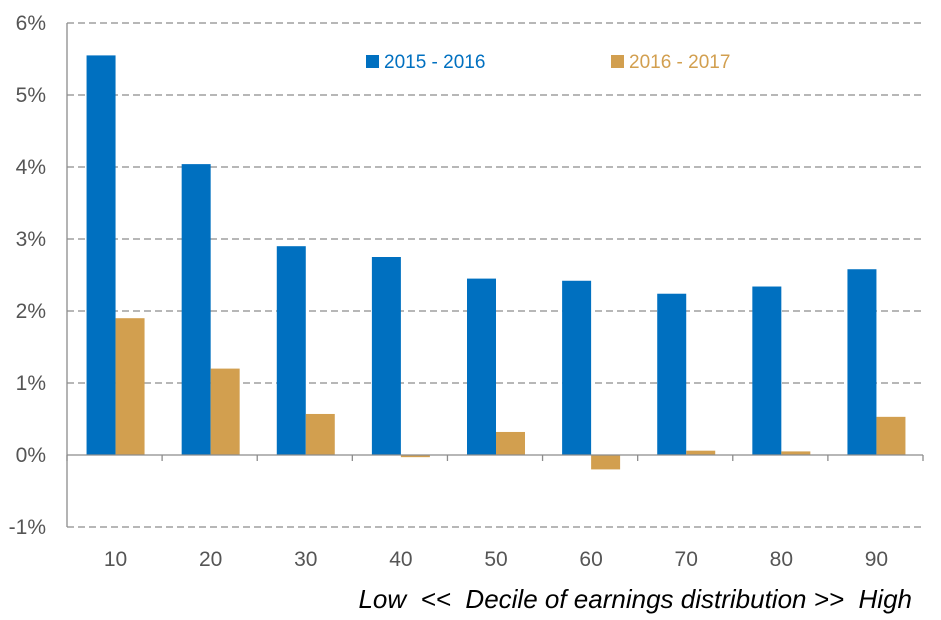  Describe the element at coordinates (305, 559) in the screenshot. I see `x-tick-label: 30` at that location.